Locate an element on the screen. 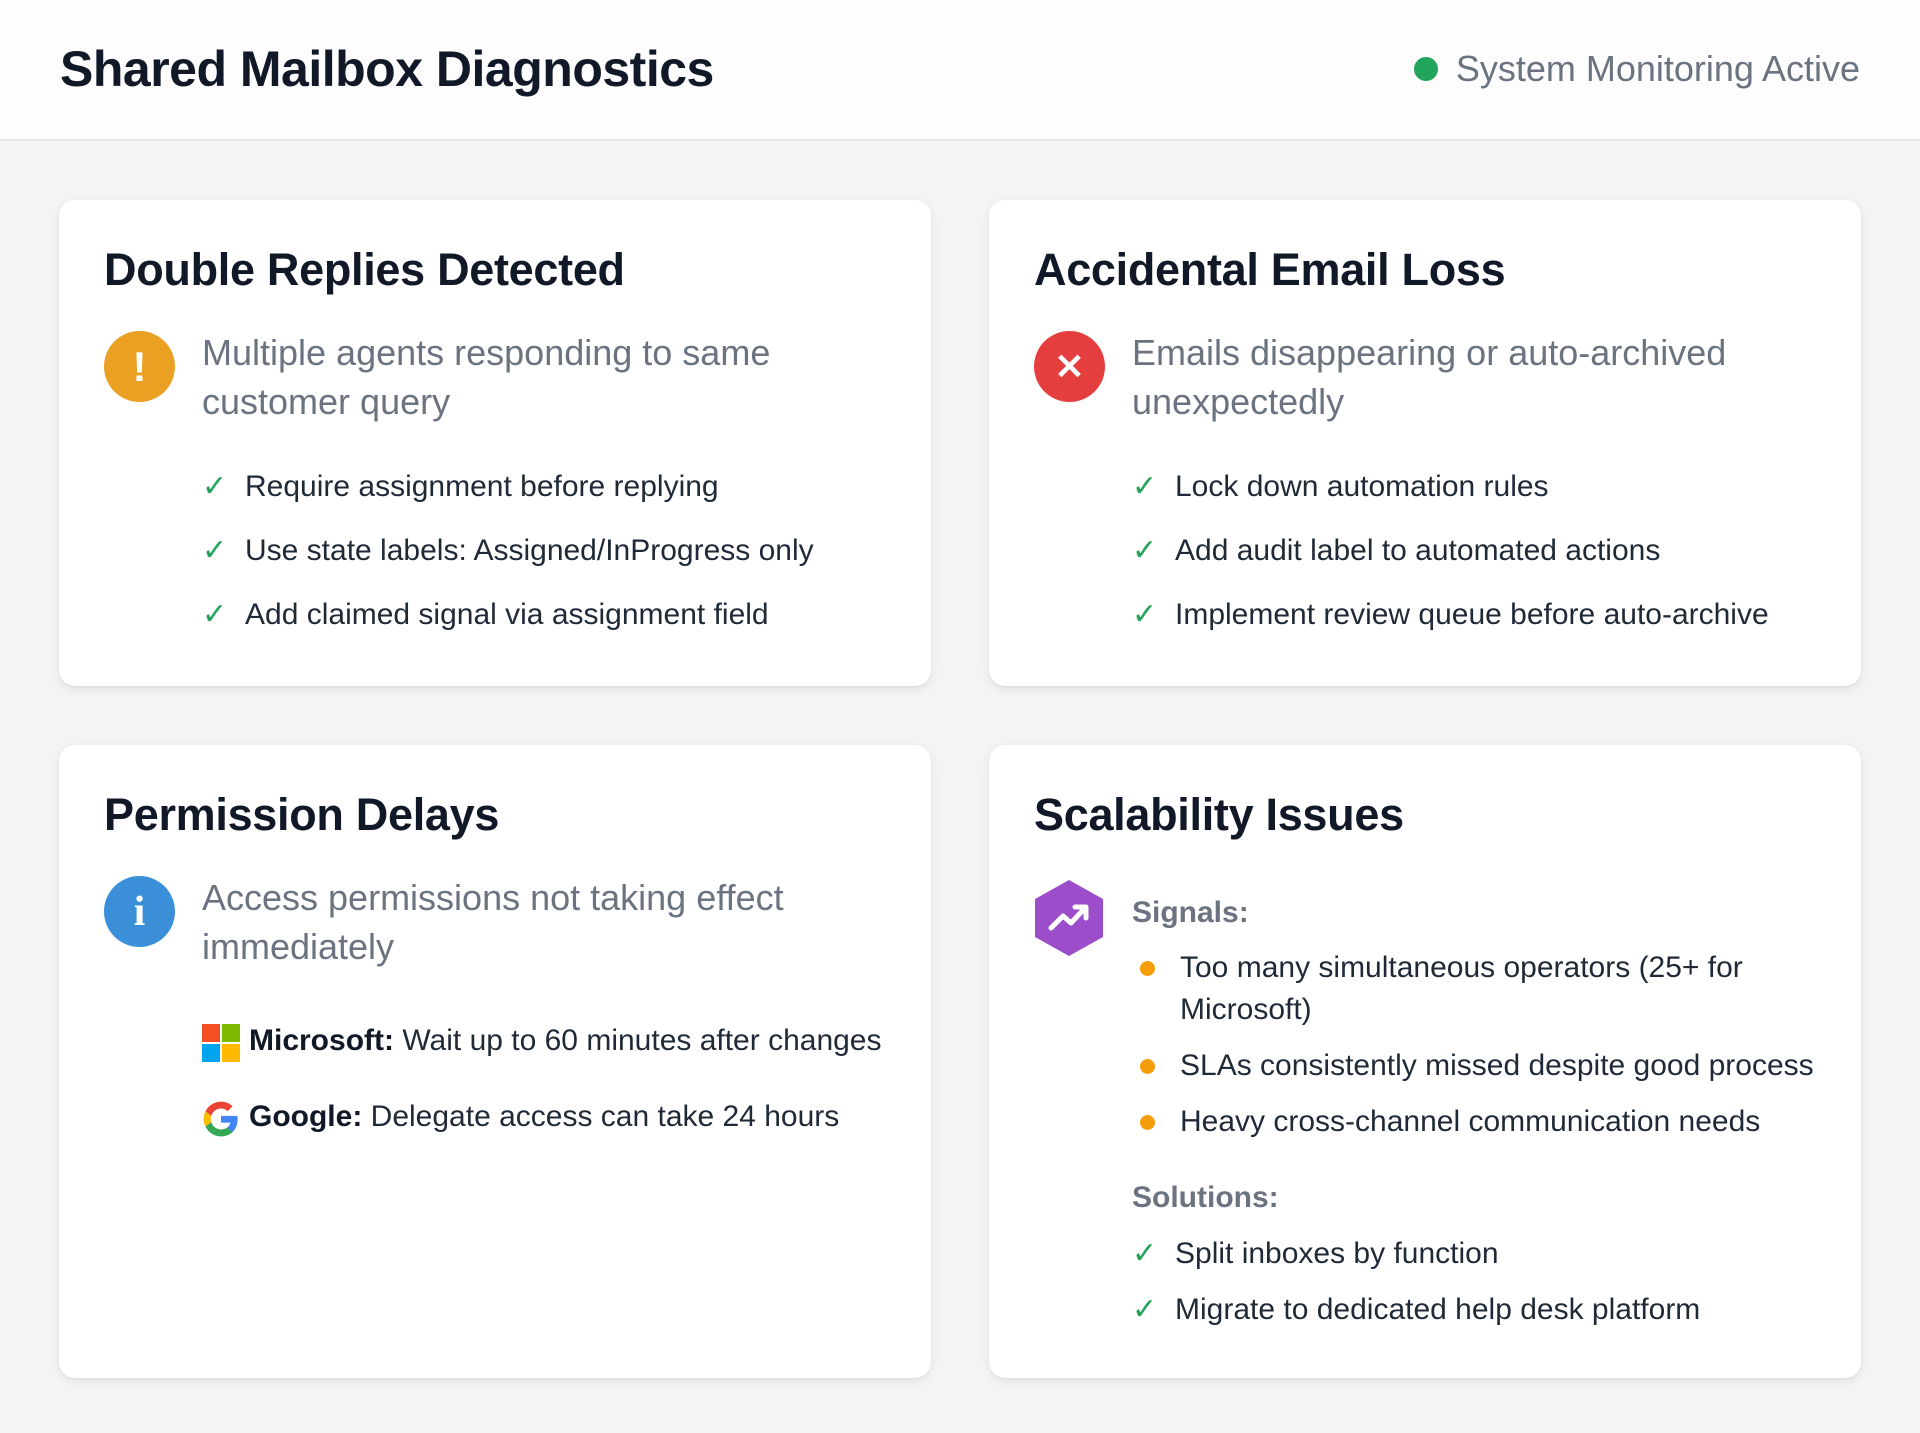 The height and width of the screenshot is (1433, 1920). list-item: ✓ Add claimed signal via assignment field is located at coordinates (508, 615).